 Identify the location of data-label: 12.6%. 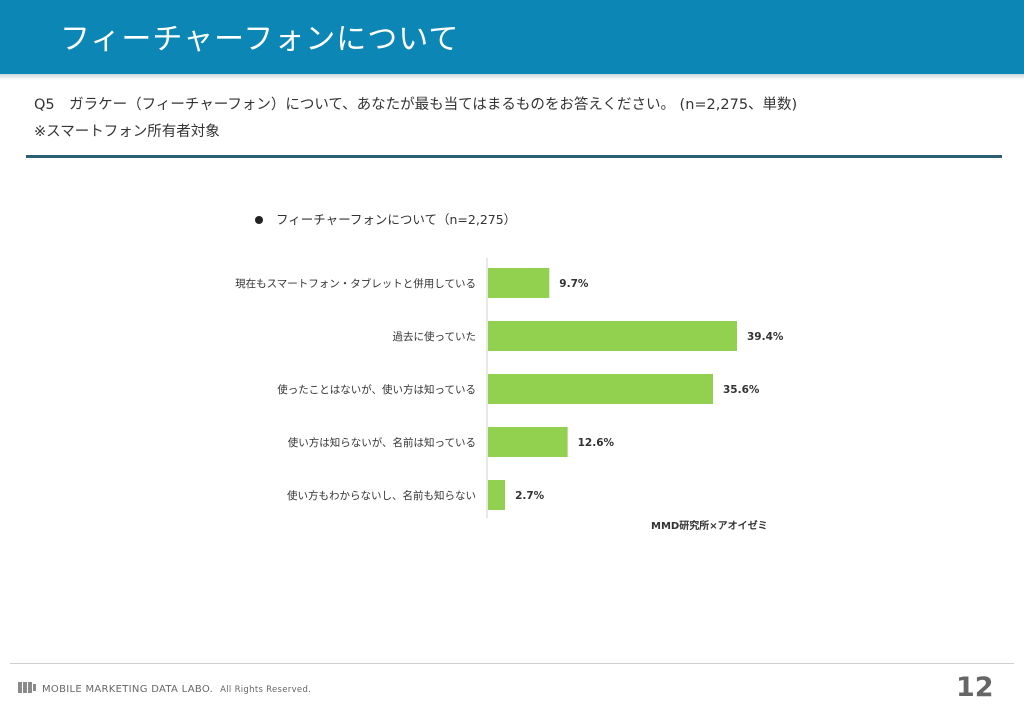
(596, 443).